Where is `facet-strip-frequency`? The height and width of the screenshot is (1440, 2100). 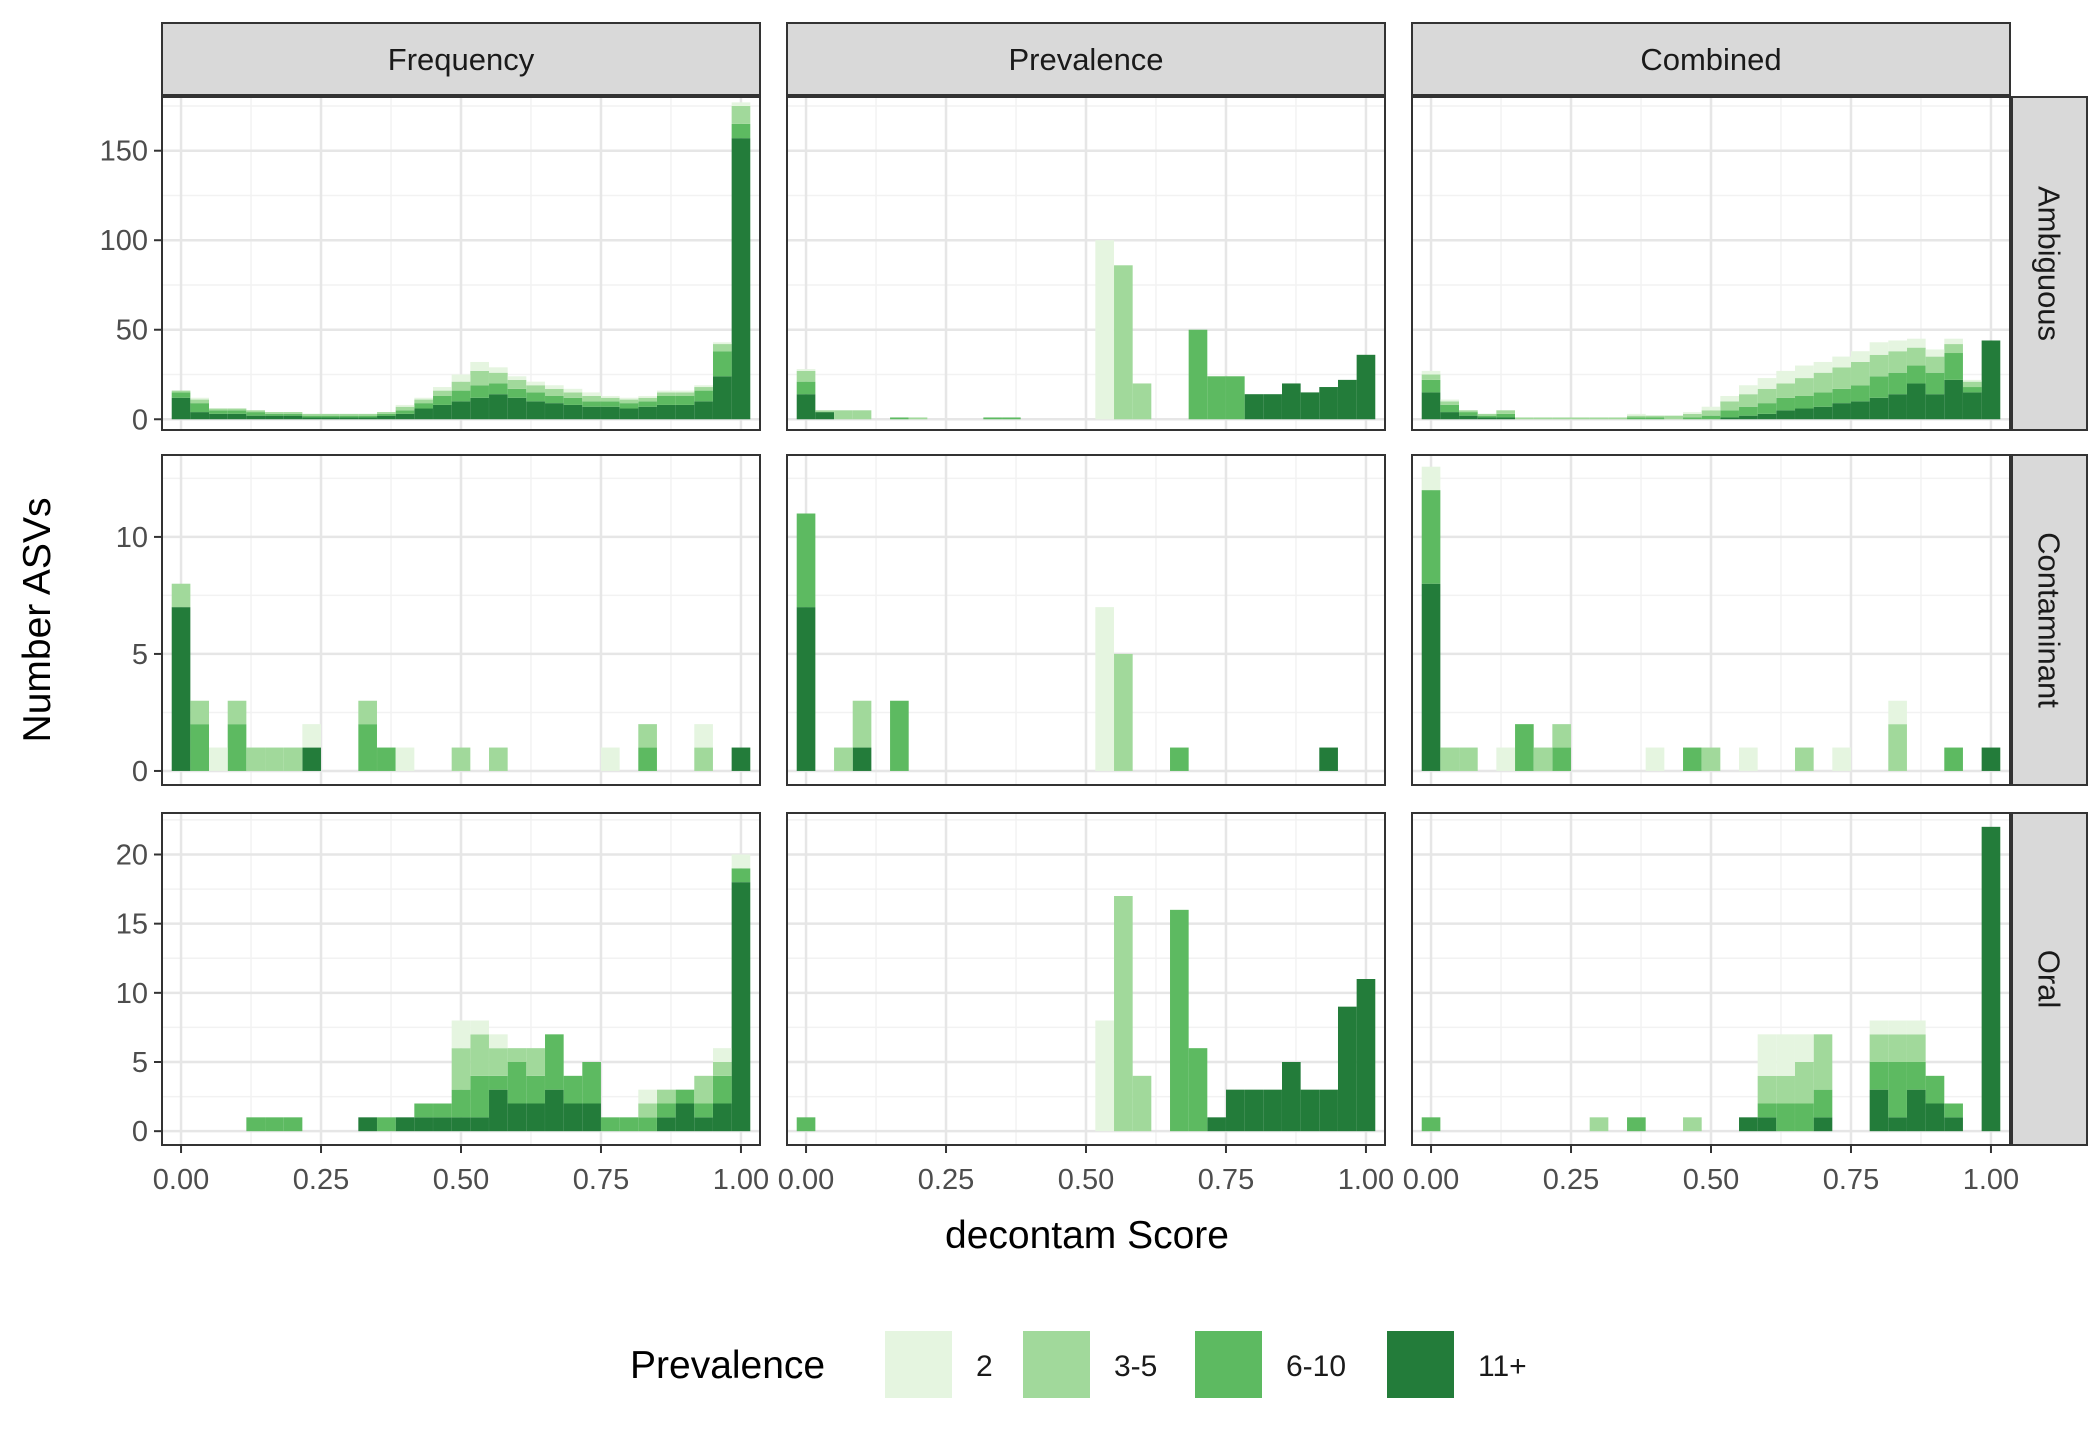
facet-strip-frequency is located at coordinates (461, 59).